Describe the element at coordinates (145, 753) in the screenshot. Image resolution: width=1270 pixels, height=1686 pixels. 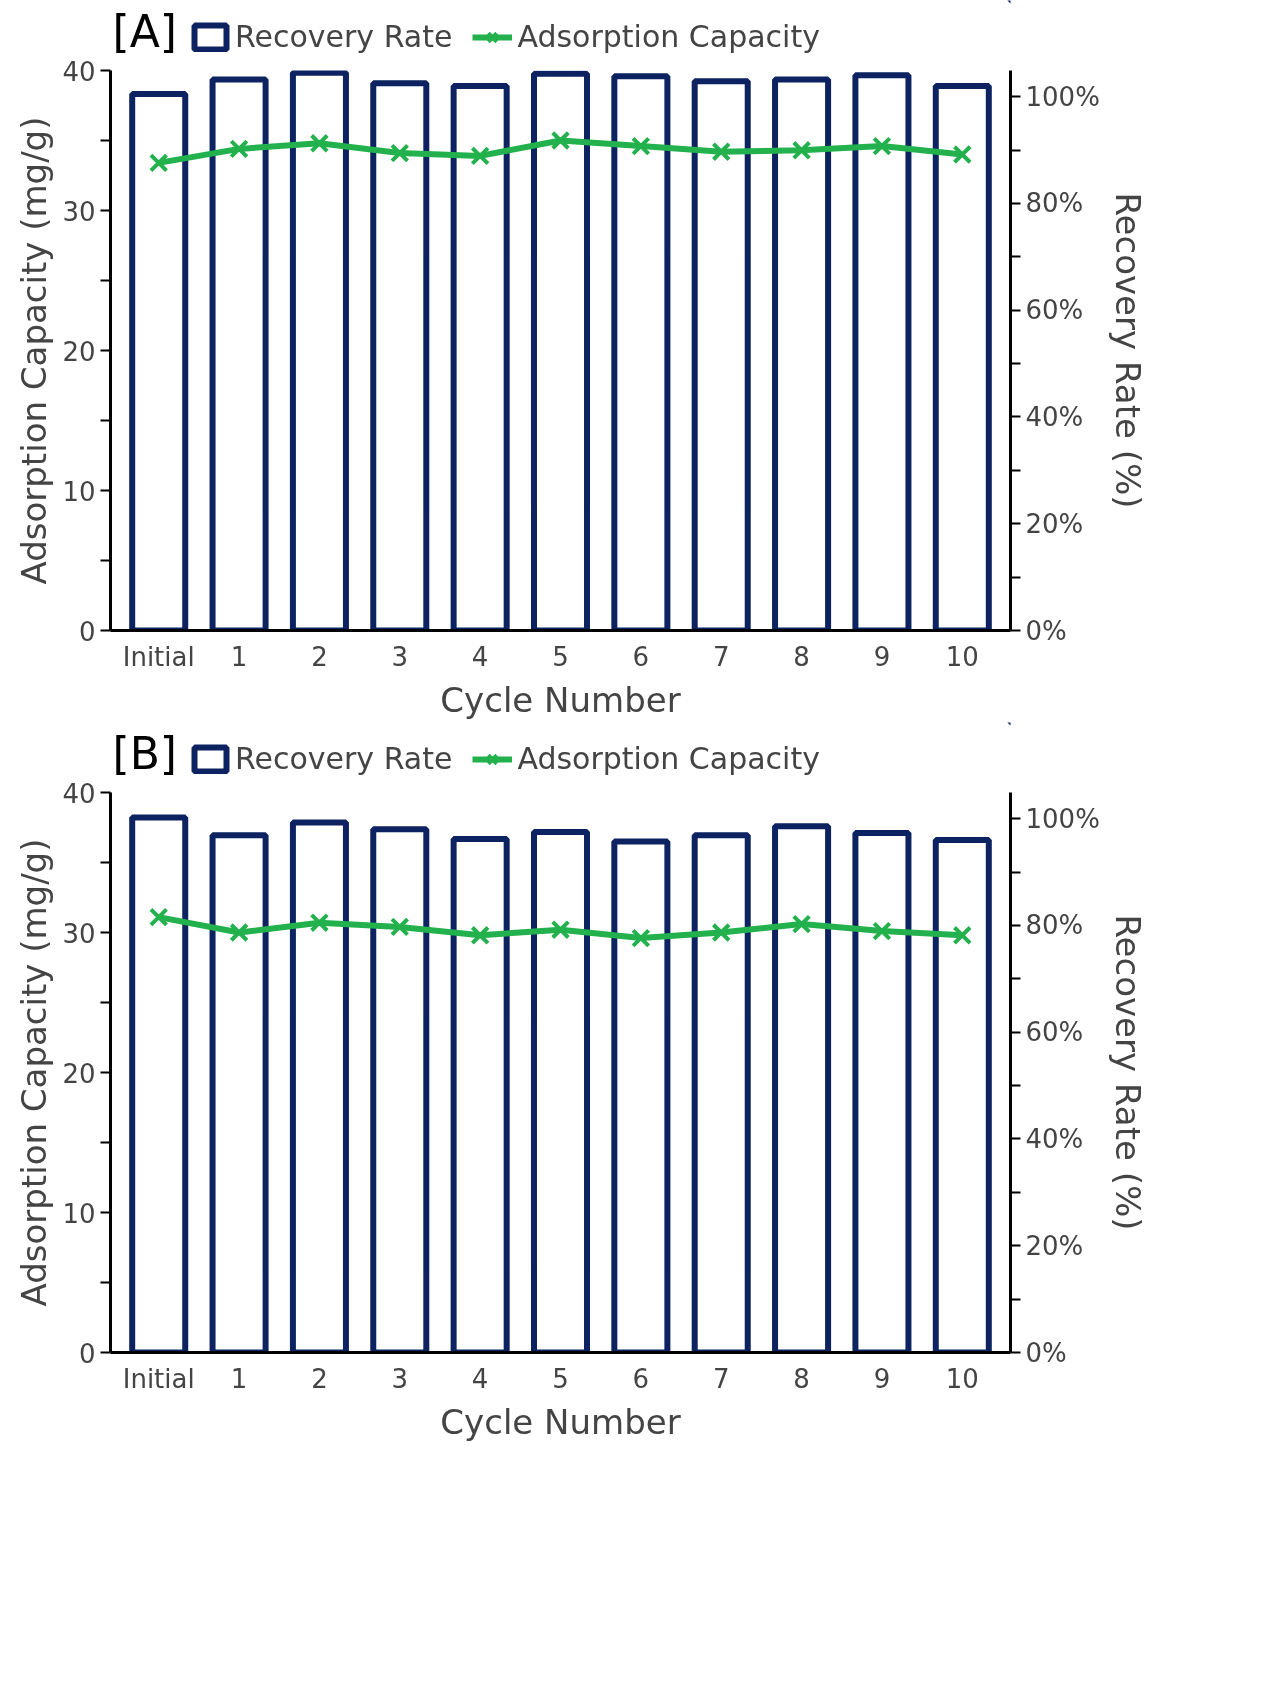
I see `chart-title: [B]` at that location.